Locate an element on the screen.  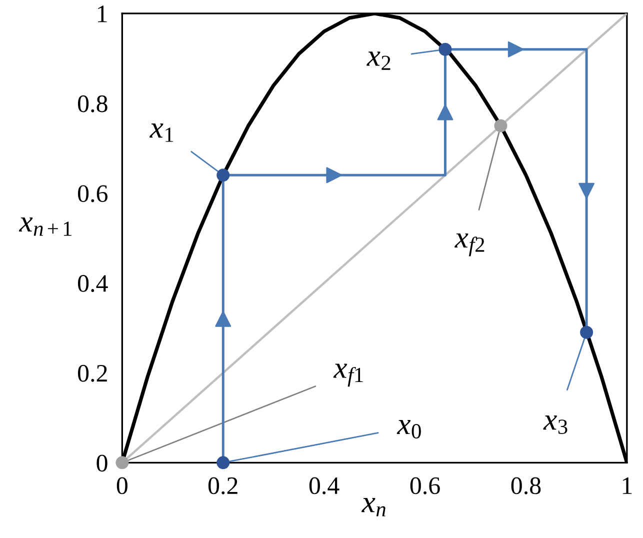
x-tick-label: 0.2 is located at coordinates (223, 485).